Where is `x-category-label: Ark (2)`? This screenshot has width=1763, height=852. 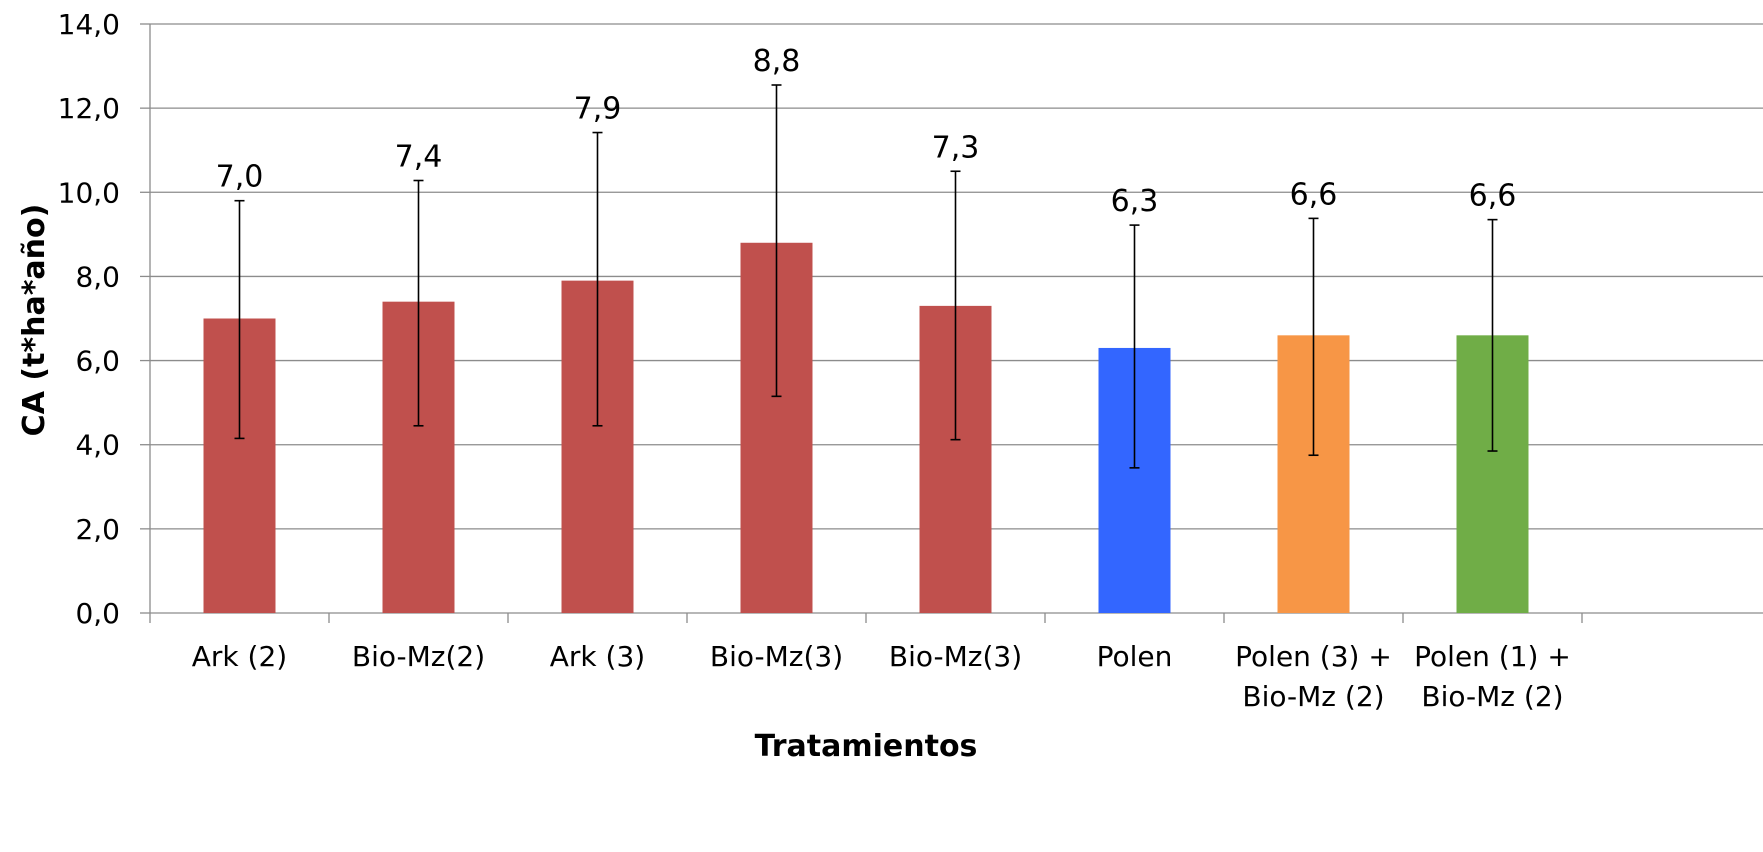
x-category-label: Ark (2) is located at coordinates (239, 656).